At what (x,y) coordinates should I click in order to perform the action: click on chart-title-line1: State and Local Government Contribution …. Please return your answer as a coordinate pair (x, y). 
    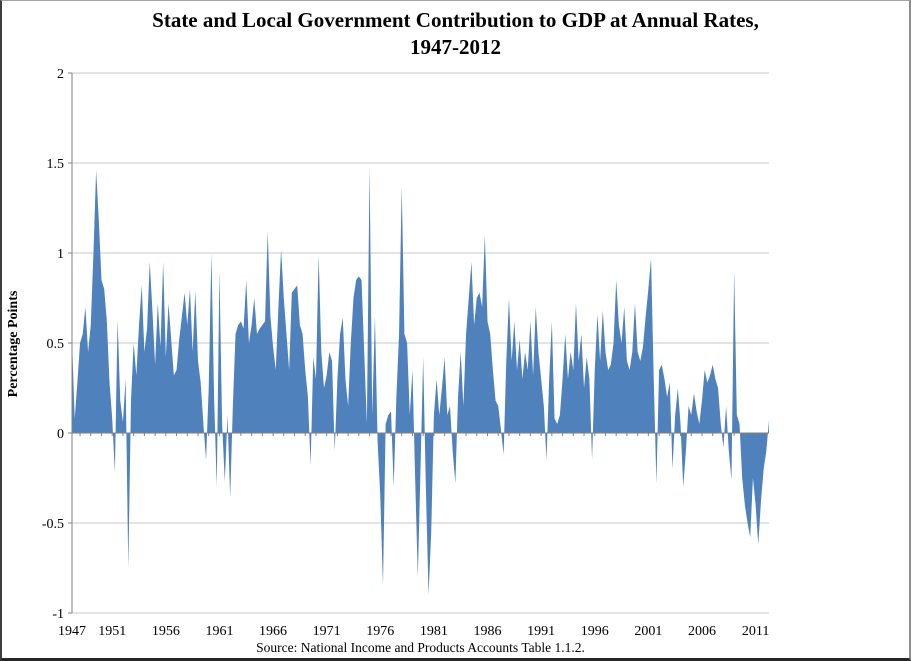
    Looking at the image, I should click on (455, 20).